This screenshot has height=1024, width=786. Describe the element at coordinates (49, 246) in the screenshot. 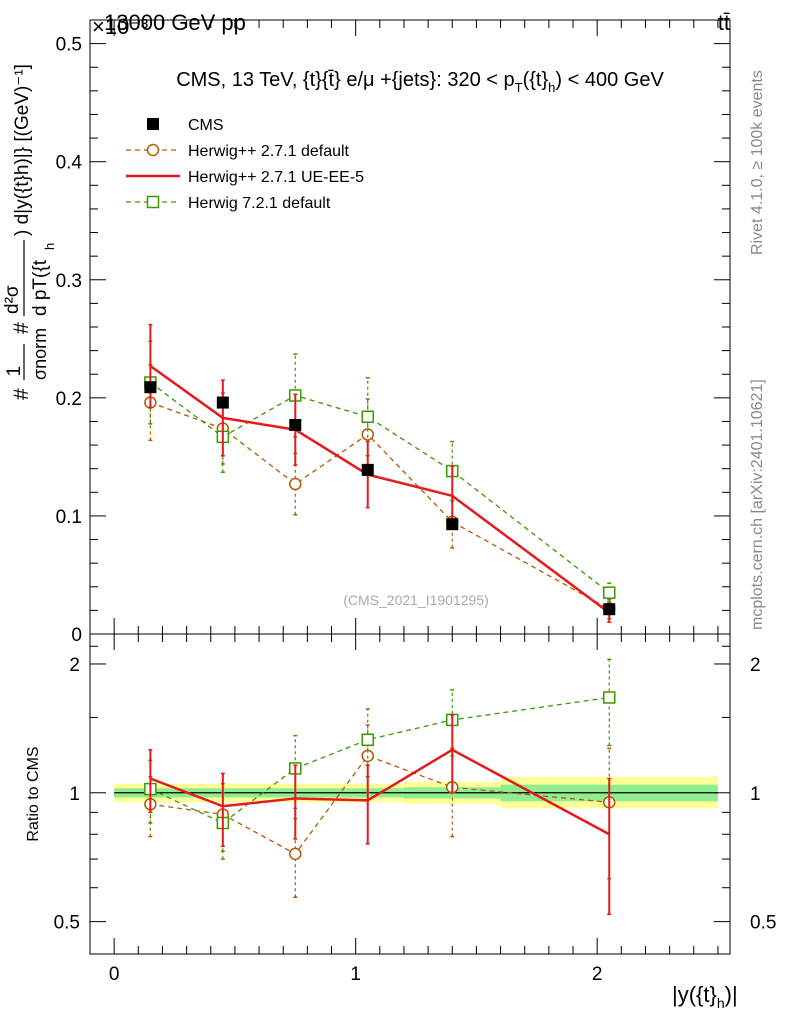

I see `ylabel-h-sub: h` at that location.